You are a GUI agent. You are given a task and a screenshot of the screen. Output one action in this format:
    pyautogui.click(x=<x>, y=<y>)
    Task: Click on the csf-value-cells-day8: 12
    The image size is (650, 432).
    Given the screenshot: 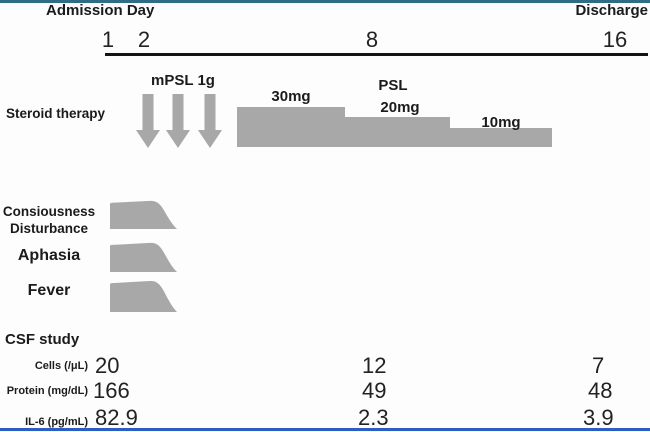 What is the action you would take?
    pyautogui.click(x=374, y=365)
    